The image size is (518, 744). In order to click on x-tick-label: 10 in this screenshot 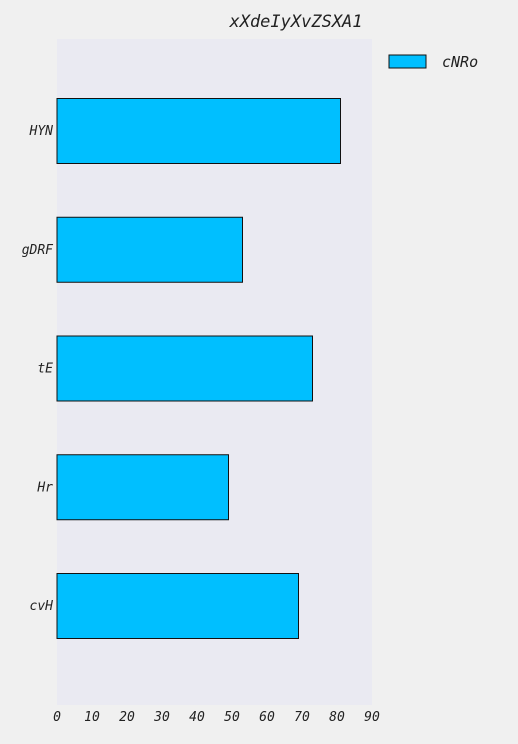, I will do `click(92, 717)`.